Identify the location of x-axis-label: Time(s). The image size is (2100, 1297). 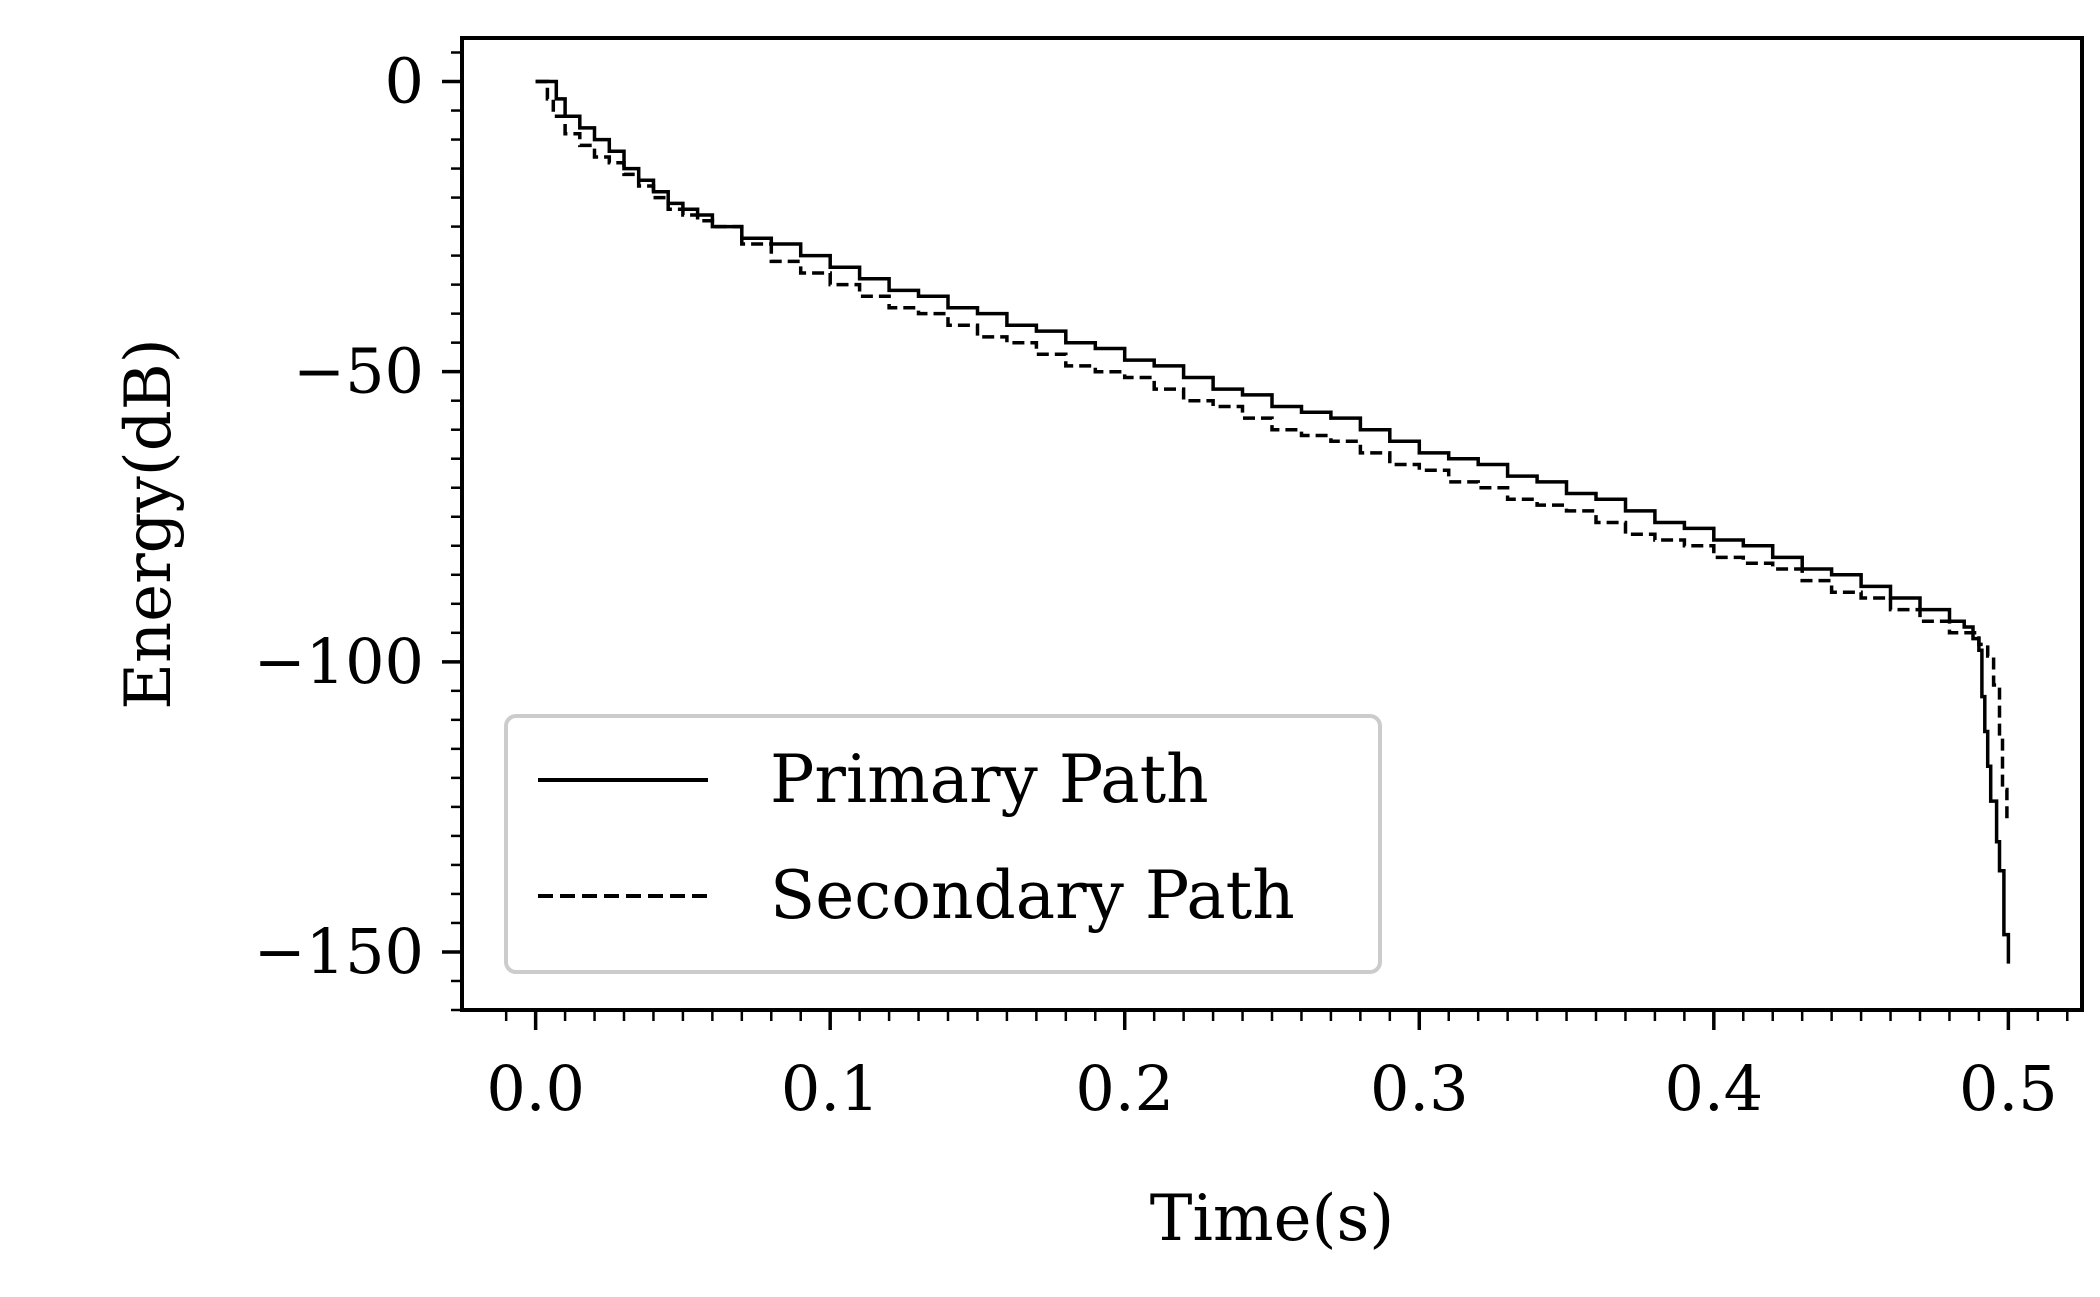
(1272, 1219).